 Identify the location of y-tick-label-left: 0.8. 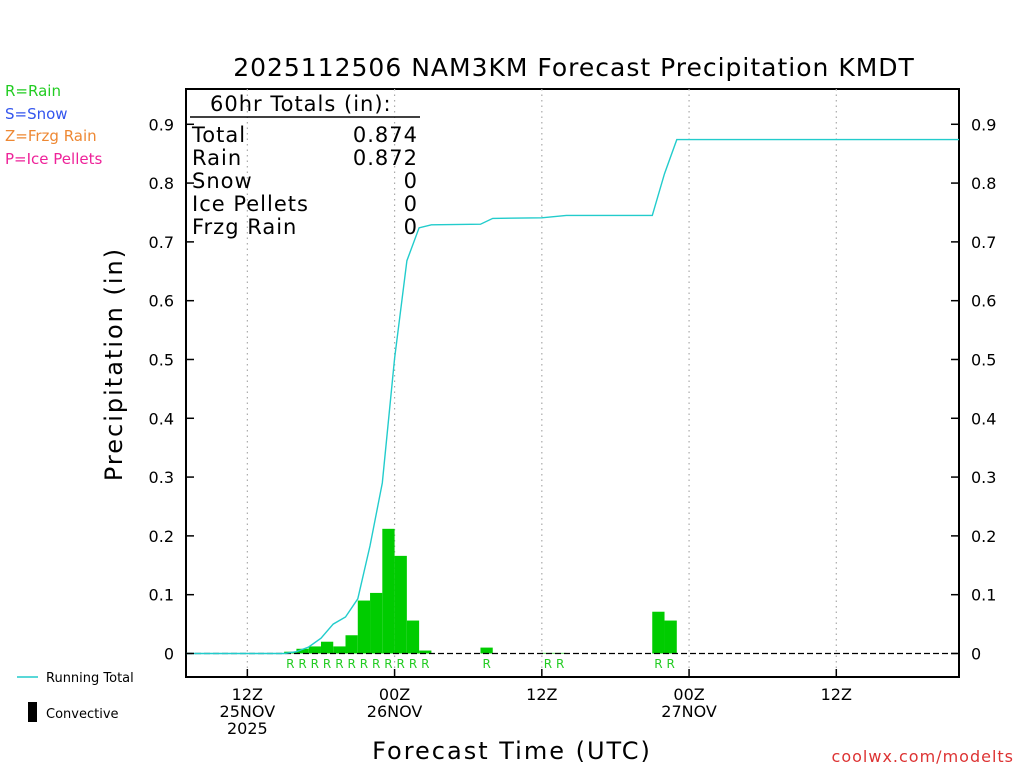
(161, 183).